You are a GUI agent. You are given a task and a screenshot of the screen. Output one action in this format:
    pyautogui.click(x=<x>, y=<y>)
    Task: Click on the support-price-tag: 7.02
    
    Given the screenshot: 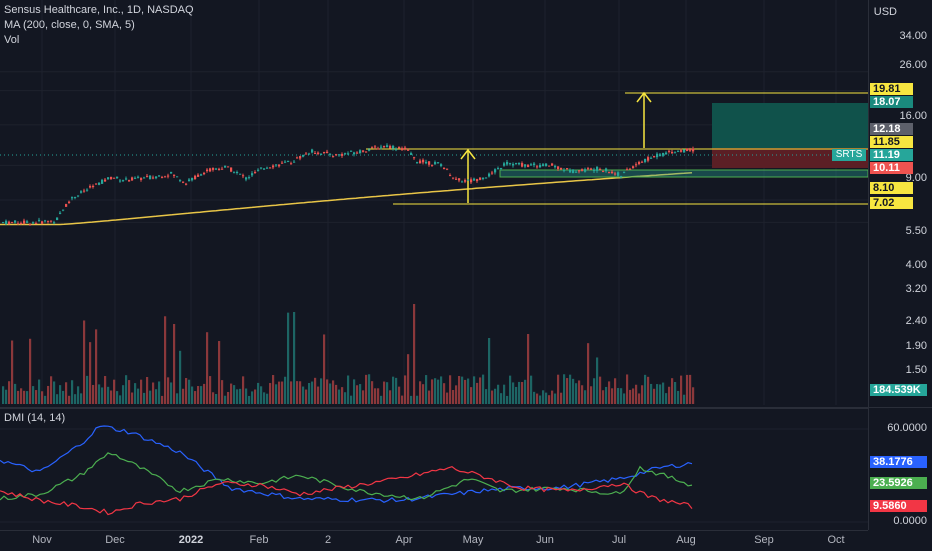 What is the action you would take?
    pyautogui.click(x=891, y=203)
    